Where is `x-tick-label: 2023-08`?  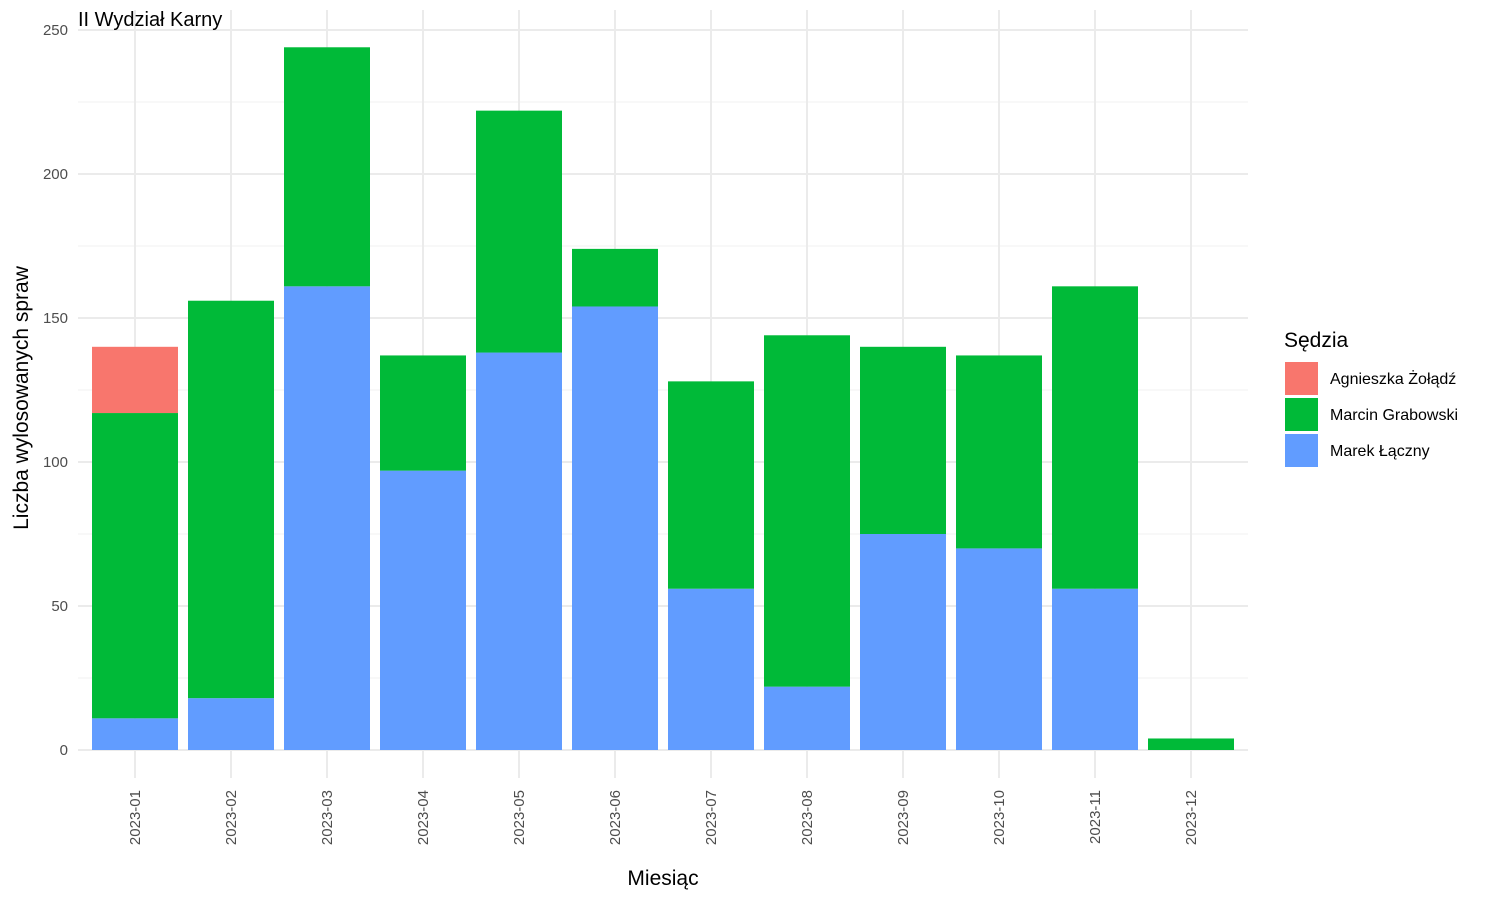 x-tick-label: 2023-08 is located at coordinates (807, 817).